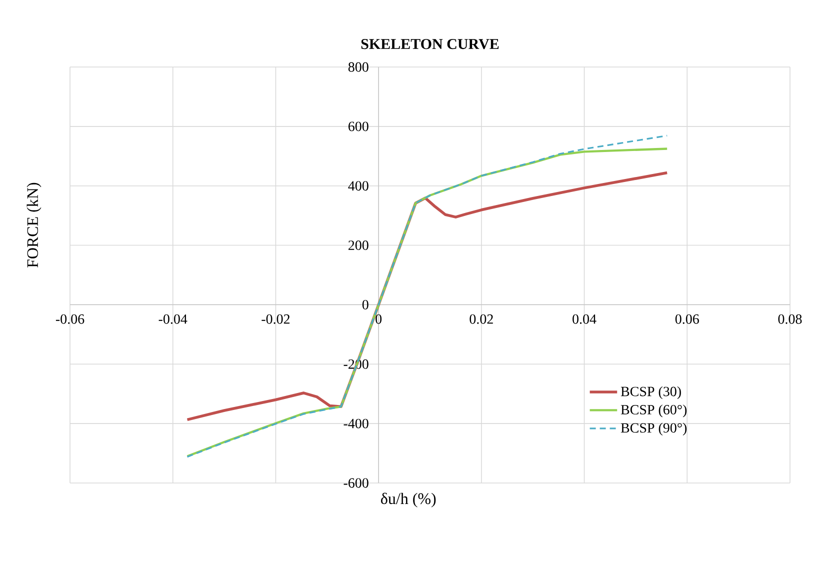  Describe the element at coordinates (481, 319) in the screenshot. I see `x-tick-label: 0.02` at that location.